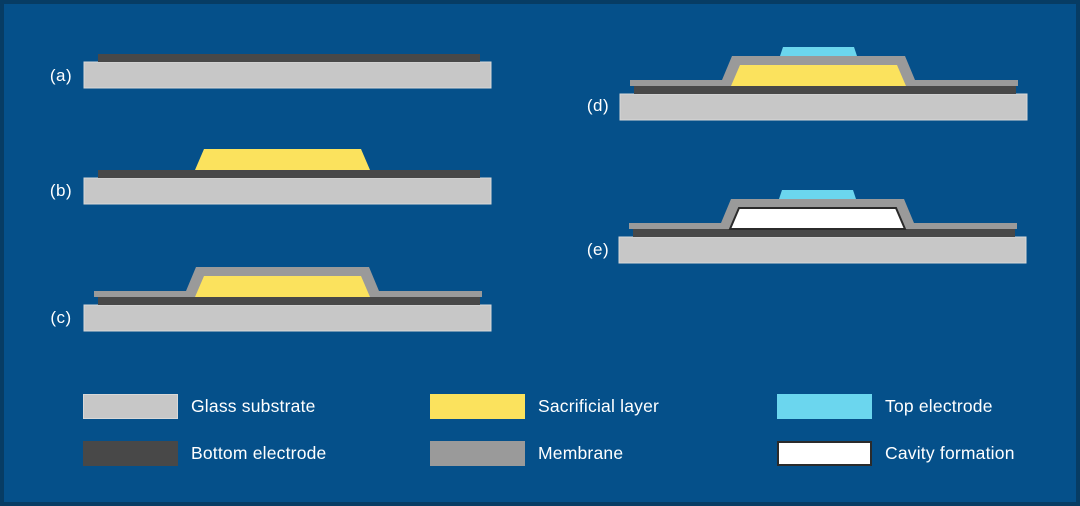 This screenshot has height=506, width=1080. Describe the element at coordinates (598, 105) in the screenshot. I see `step-d-label: (d)` at that location.